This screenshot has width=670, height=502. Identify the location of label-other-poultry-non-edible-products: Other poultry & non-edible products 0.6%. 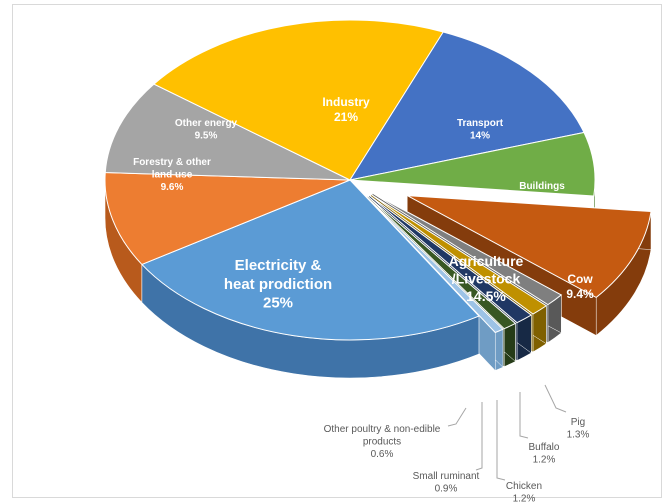
(382, 442).